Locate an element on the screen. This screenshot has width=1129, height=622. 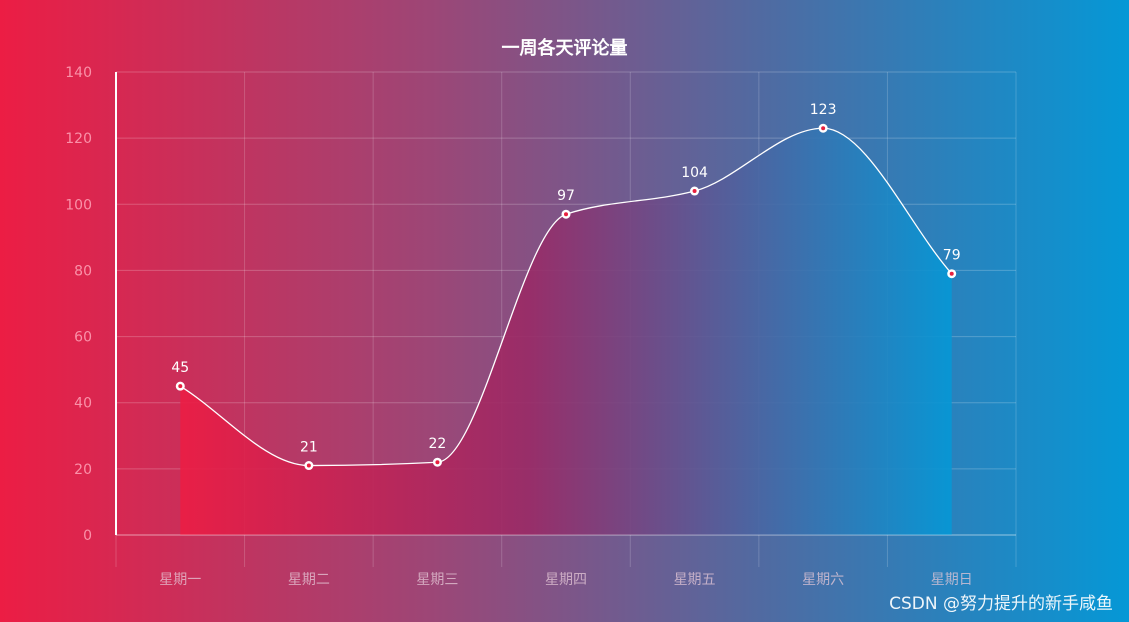
y-tick-label: 140 is located at coordinates (78, 73).